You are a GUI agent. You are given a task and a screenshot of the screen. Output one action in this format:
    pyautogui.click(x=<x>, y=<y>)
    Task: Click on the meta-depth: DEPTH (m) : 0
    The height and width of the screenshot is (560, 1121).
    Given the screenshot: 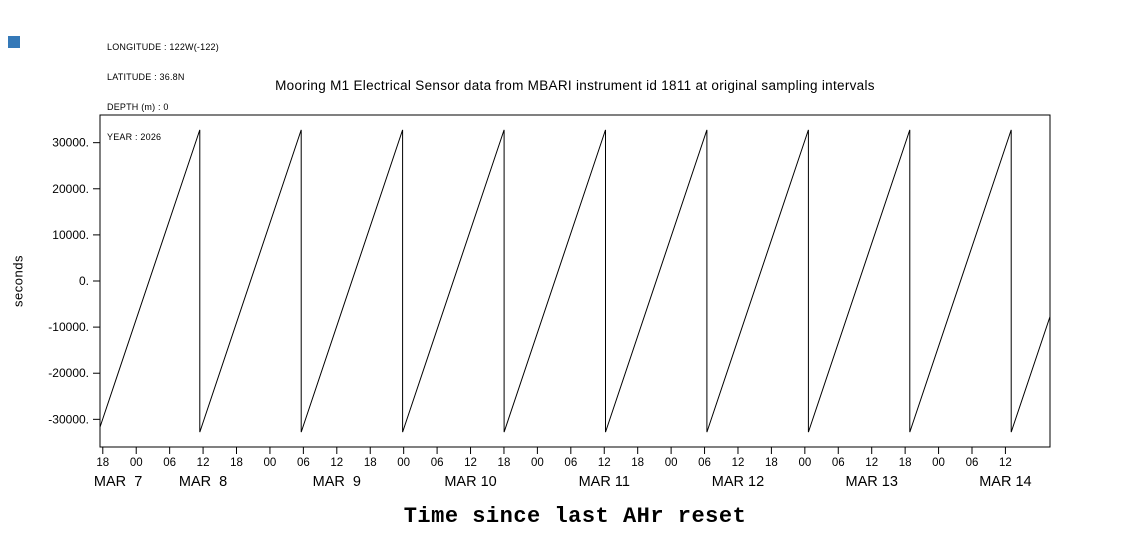 What is the action you would take?
    pyautogui.click(x=138, y=107)
    